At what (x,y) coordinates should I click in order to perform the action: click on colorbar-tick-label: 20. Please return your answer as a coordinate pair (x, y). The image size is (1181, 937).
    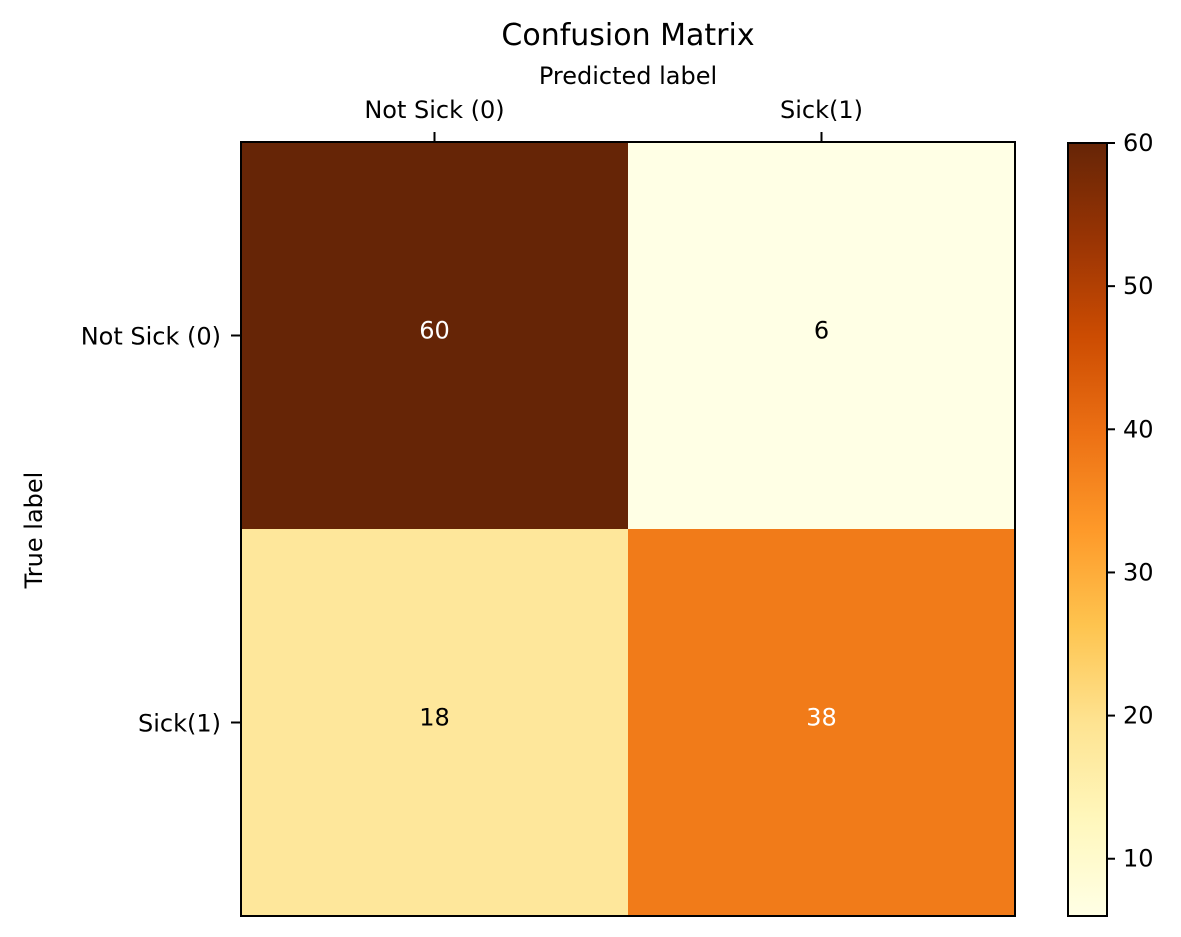
    Looking at the image, I should click on (1138, 716).